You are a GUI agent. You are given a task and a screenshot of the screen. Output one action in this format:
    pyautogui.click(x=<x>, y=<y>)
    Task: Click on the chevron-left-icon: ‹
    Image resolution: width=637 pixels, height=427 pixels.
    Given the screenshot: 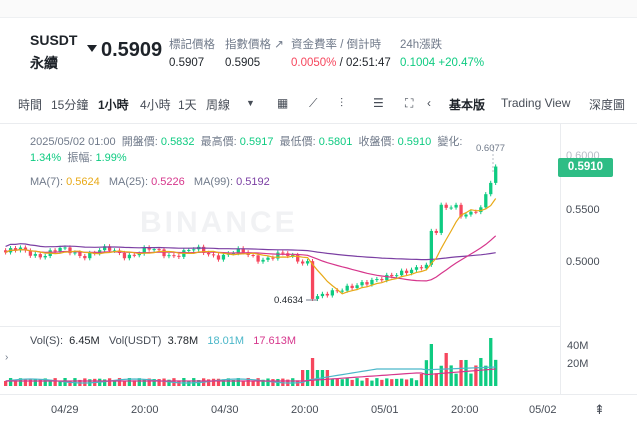 What is the action you would take?
    pyautogui.click(x=429, y=103)
    